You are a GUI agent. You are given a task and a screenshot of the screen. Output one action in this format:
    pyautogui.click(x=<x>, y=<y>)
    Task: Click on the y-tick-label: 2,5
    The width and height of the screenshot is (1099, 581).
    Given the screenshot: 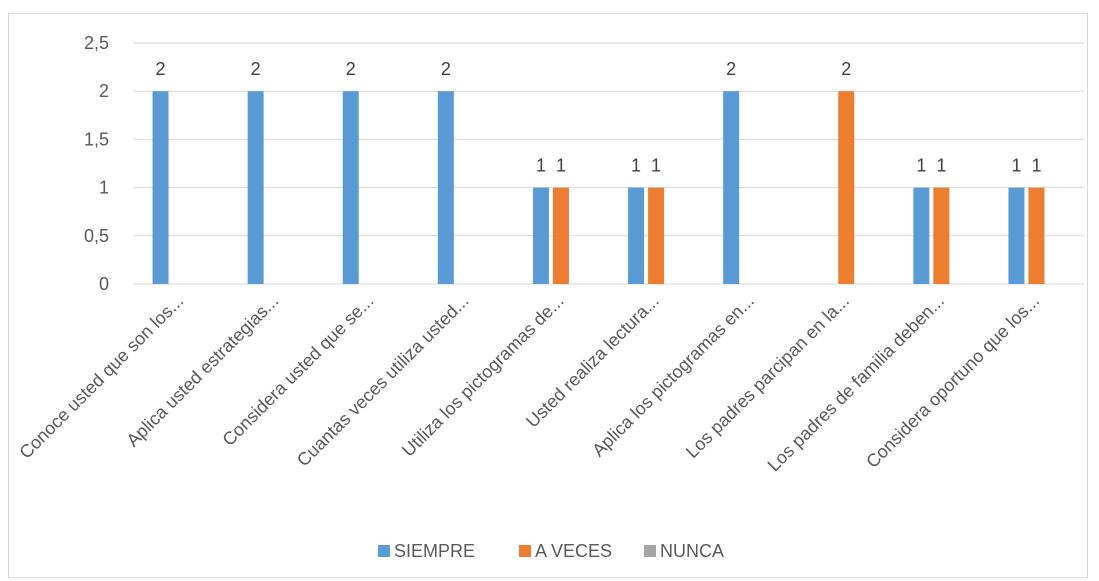 What is the action you would take?
    pyautogui.click(x=96, y=43)
    